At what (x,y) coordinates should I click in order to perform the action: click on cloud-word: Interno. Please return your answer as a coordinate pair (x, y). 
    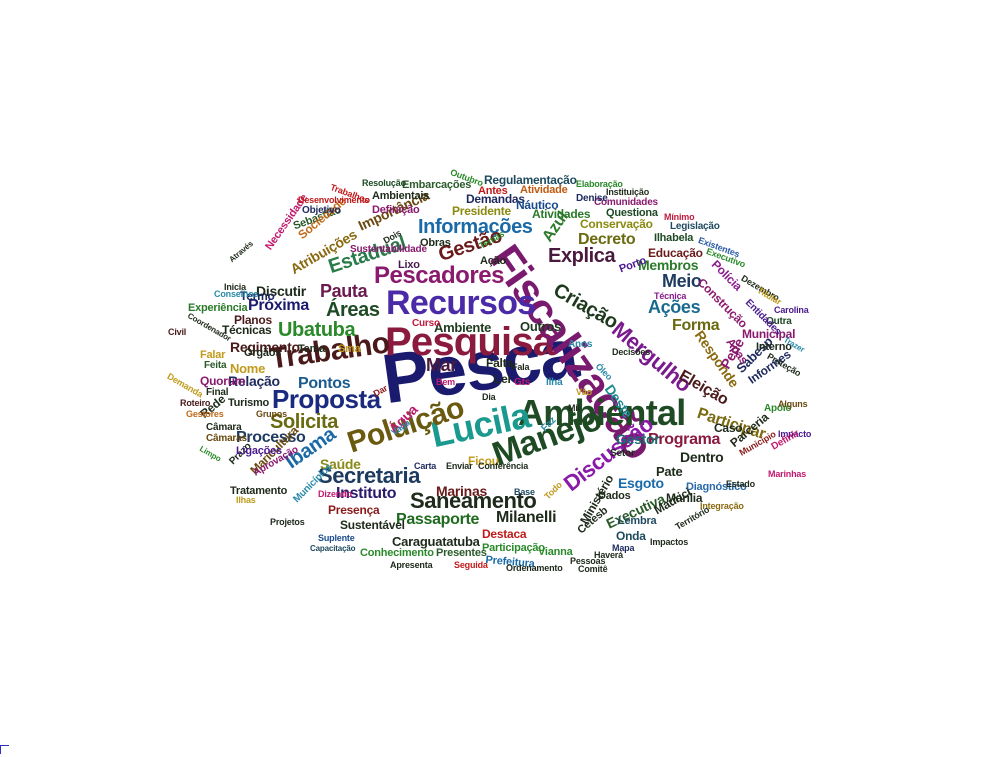
    Looking at the image, I should click on (774, 347).